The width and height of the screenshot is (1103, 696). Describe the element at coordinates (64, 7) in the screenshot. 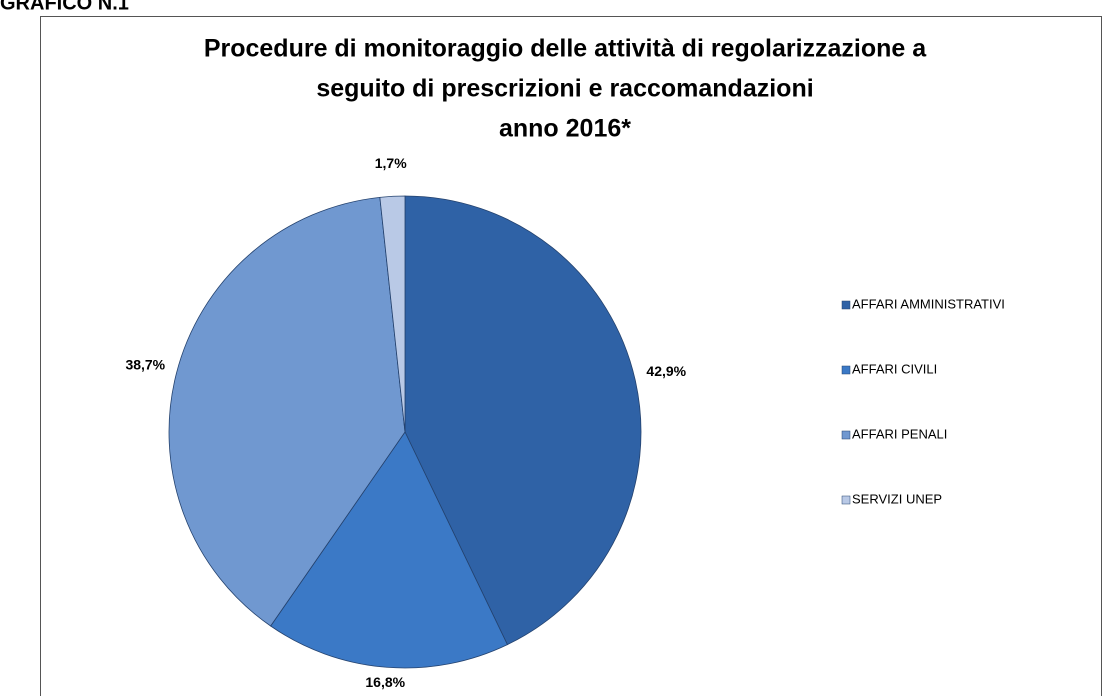

I see `header: GRAFICO N.1` at that location.